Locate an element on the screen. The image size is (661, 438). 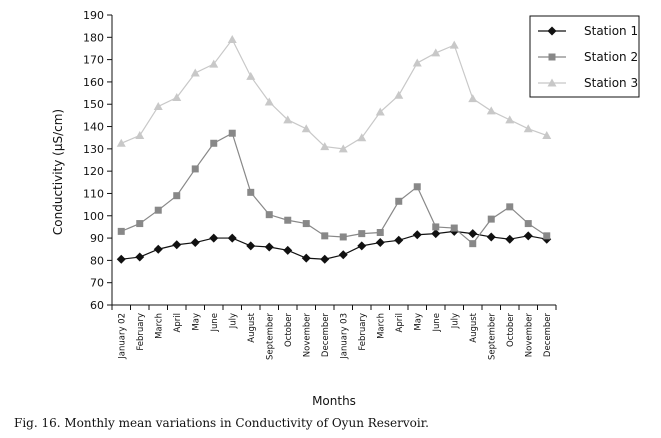
x-tick-label: January 02 is located at coordinates (122, 336).